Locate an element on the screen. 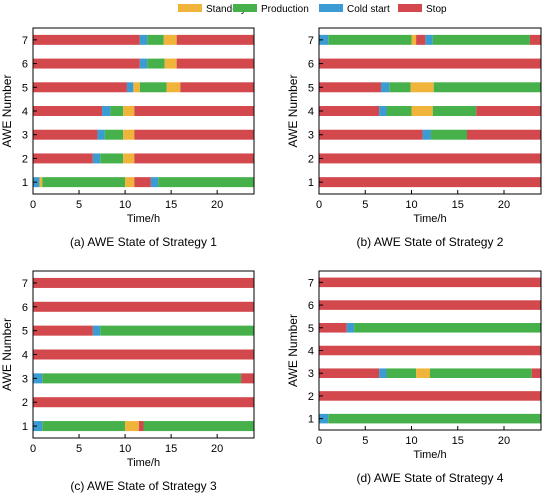  legend-swatch-production is located at coordinates (245, 8).